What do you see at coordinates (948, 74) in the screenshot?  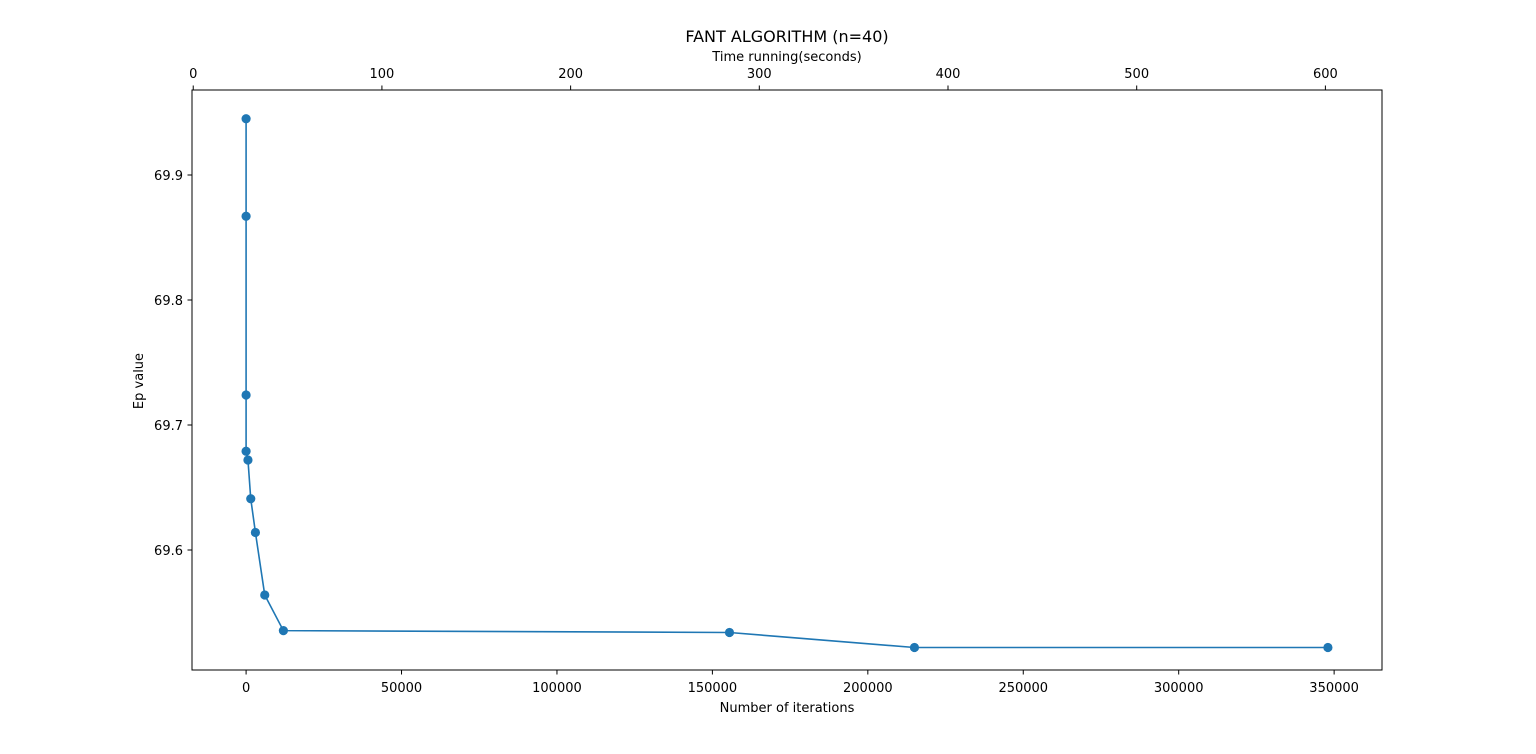 I see `x2-tick-label: 400` at bounding box center [948, 74].